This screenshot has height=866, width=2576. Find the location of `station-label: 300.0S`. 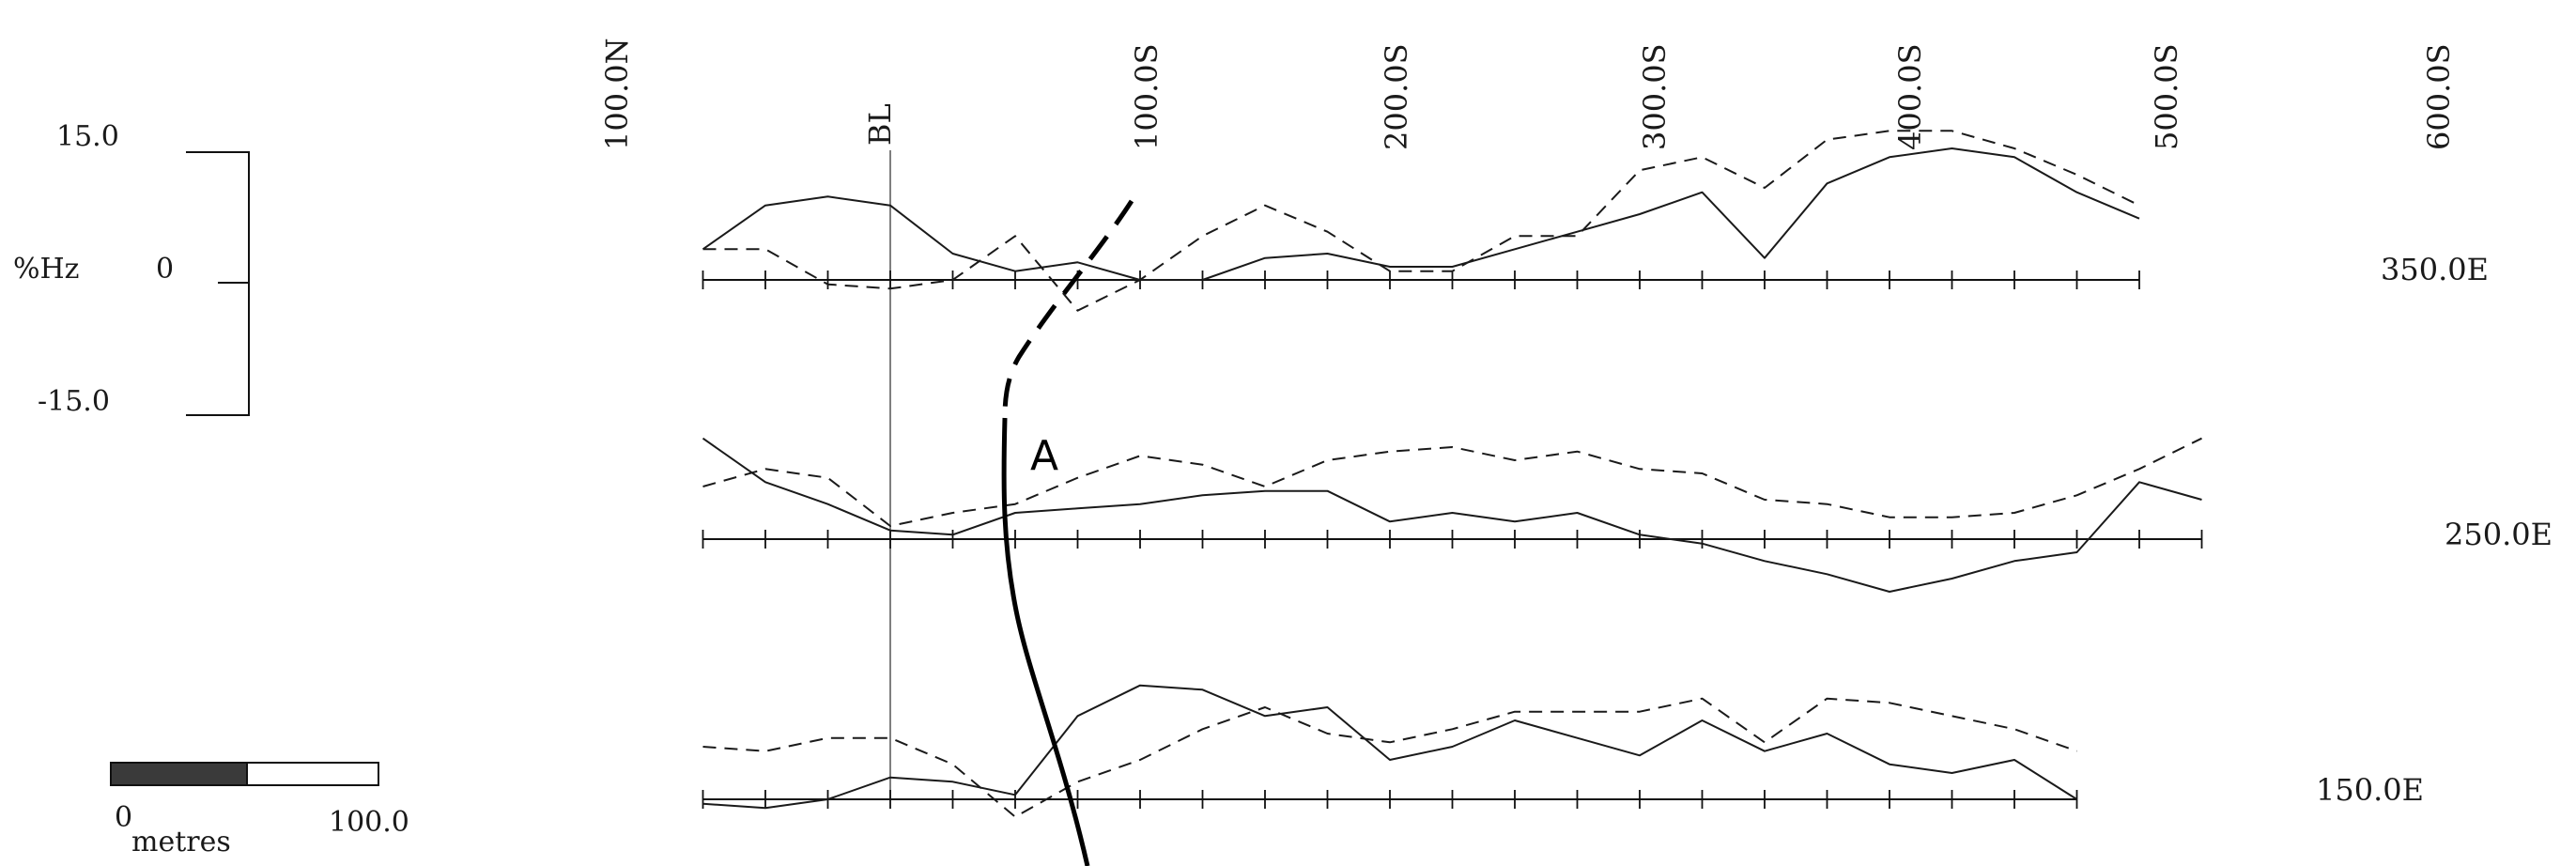

station-label: 300.0S is located at coordinates (1655, 96).